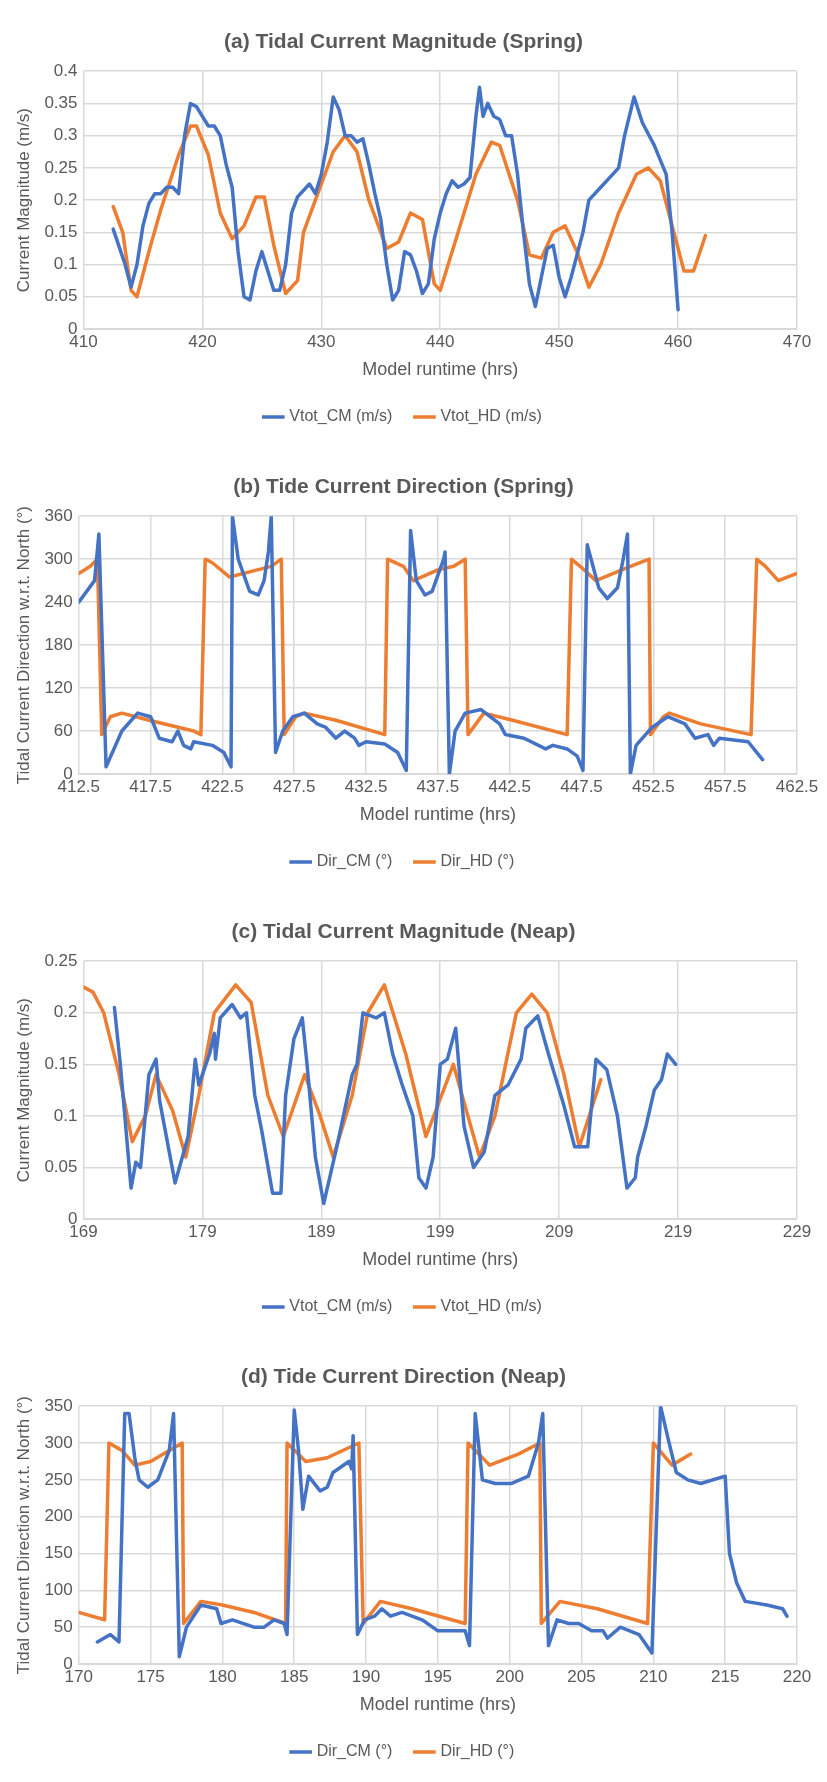  What do you see at coordinates (202, 341) in the screenshot?
I see `x-tick-label: 420` at bounding box center [202, 341].